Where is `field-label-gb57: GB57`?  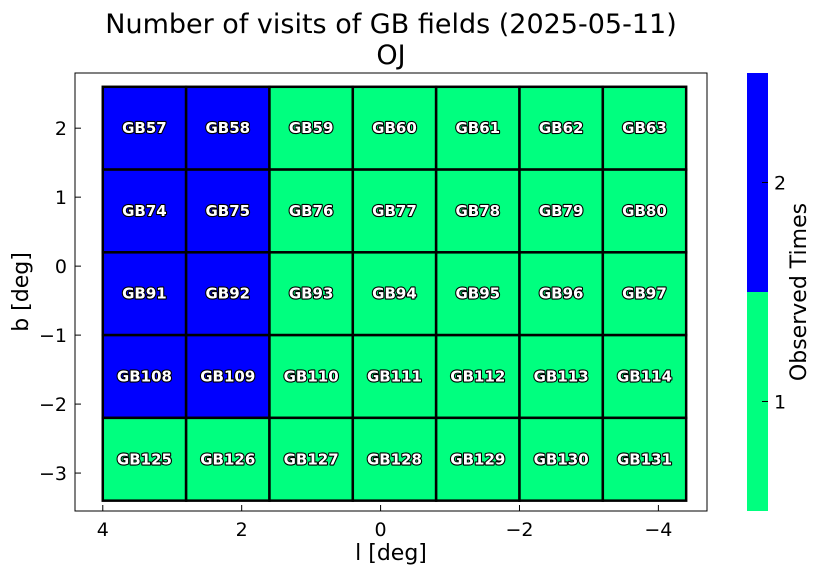
field-label-gb57: GB57 is located at coordinates (144, 128).